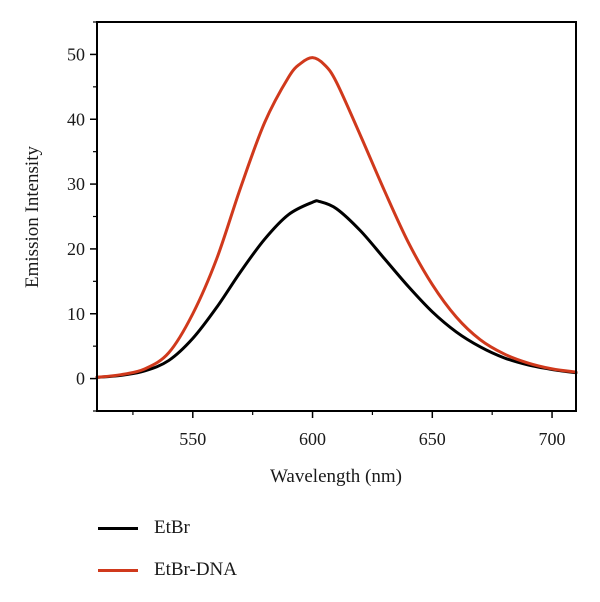 The image size is (600, 602). I want to click on x-tick-label: 550, so click(192, 439).